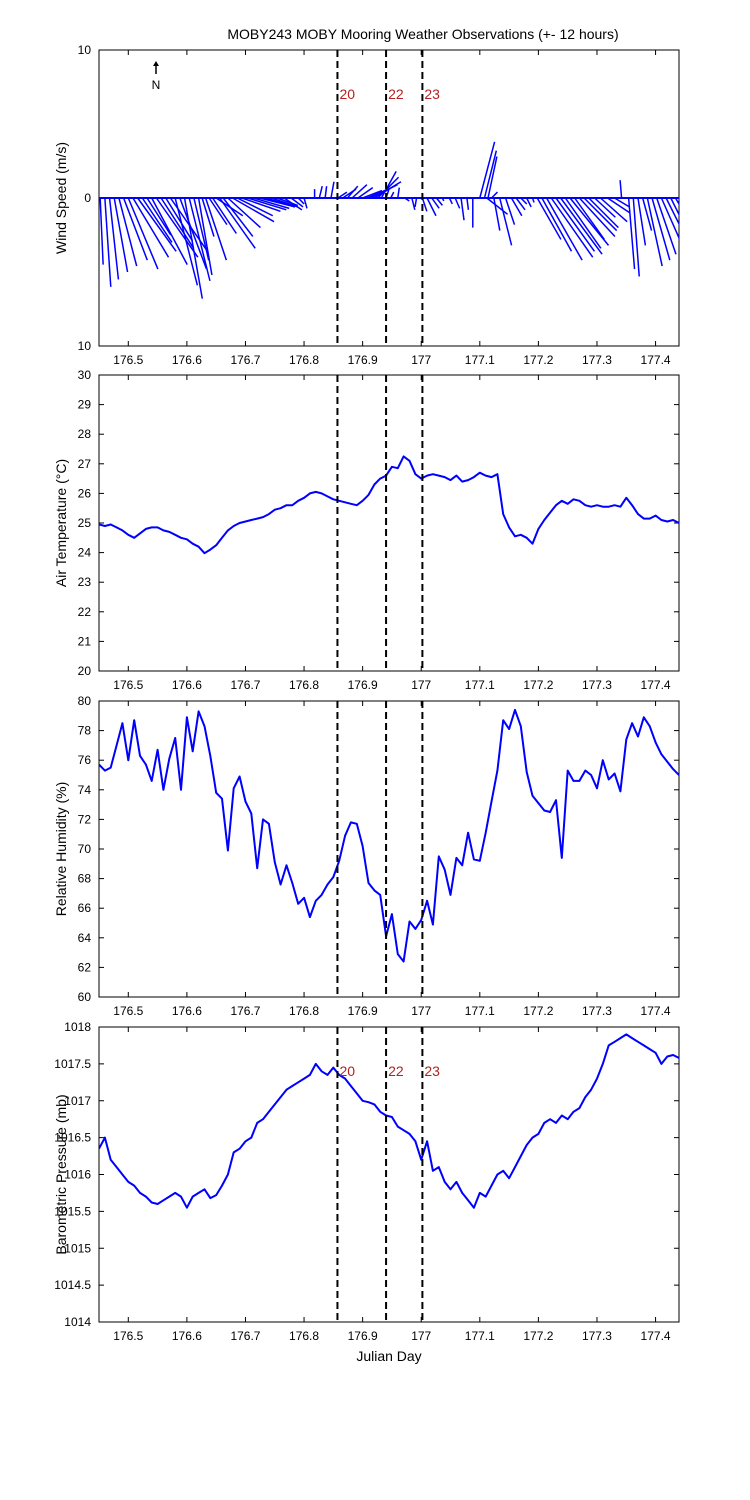  What do you see at coordinates (85, 819) in the screenshot?
I see `y-tick-label: 72` at bounding box center [85, 819].